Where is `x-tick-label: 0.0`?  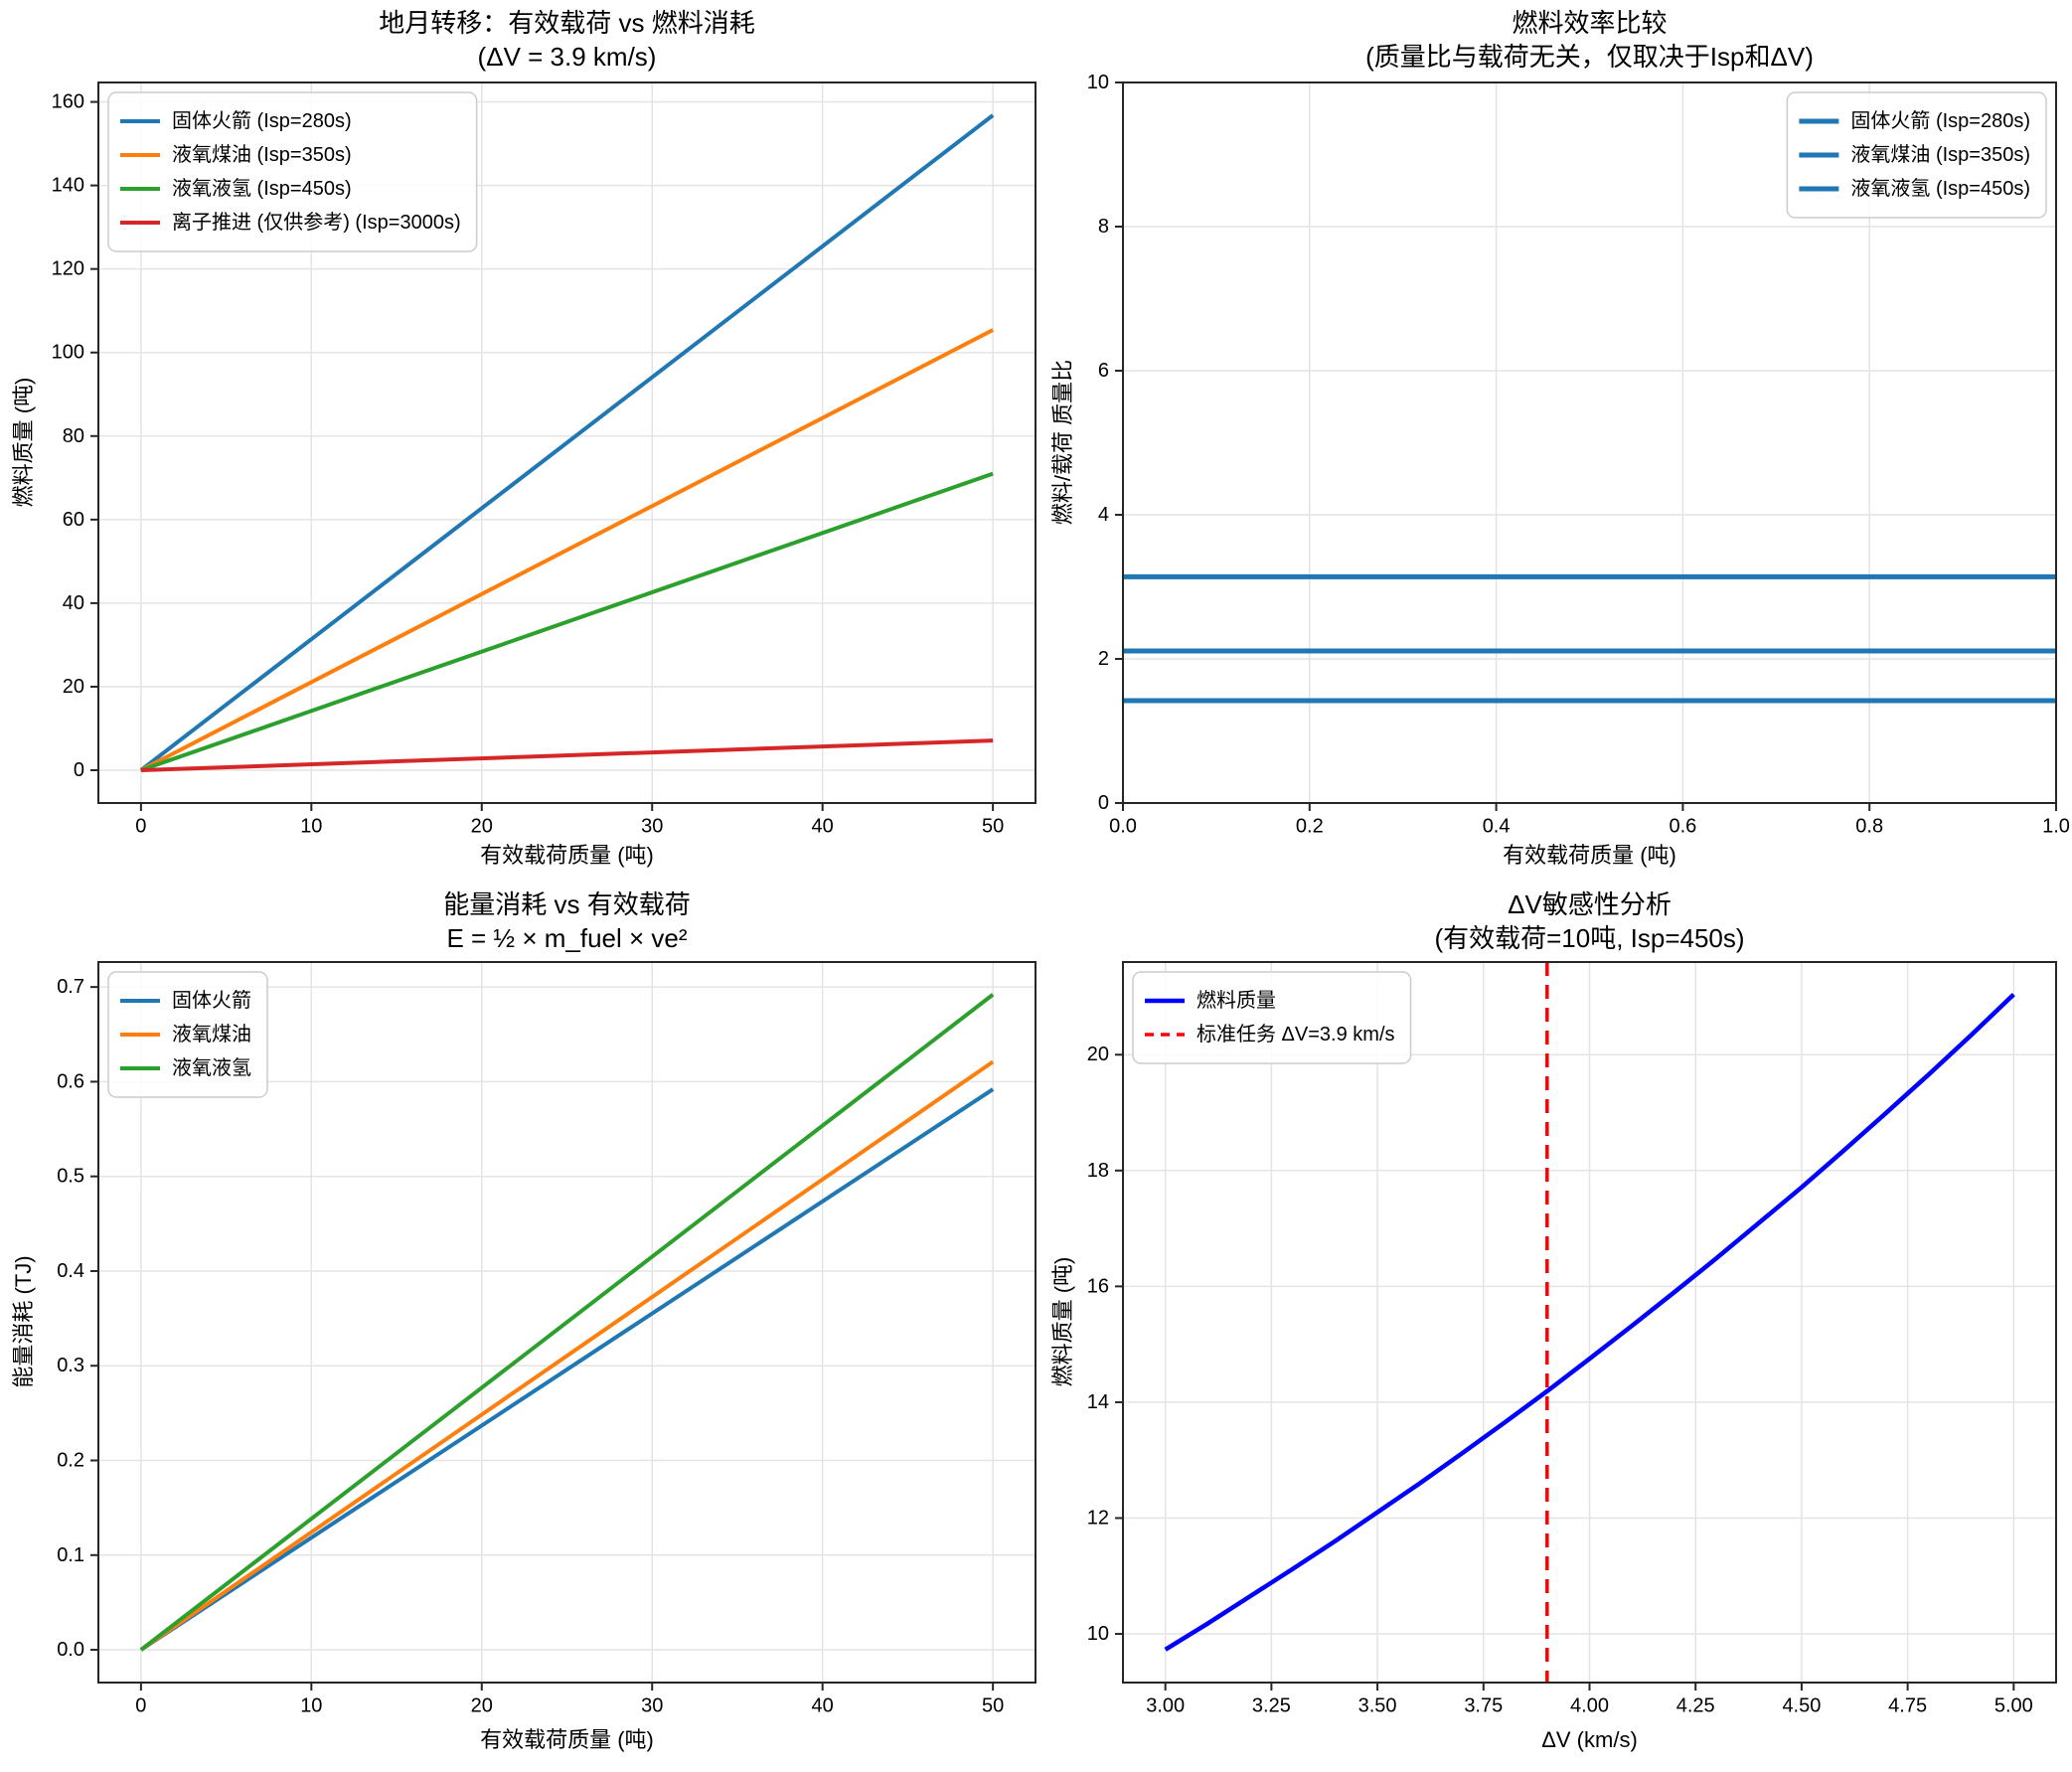 x-tick-label: 0.0 is located at coordinates (1123, 827).